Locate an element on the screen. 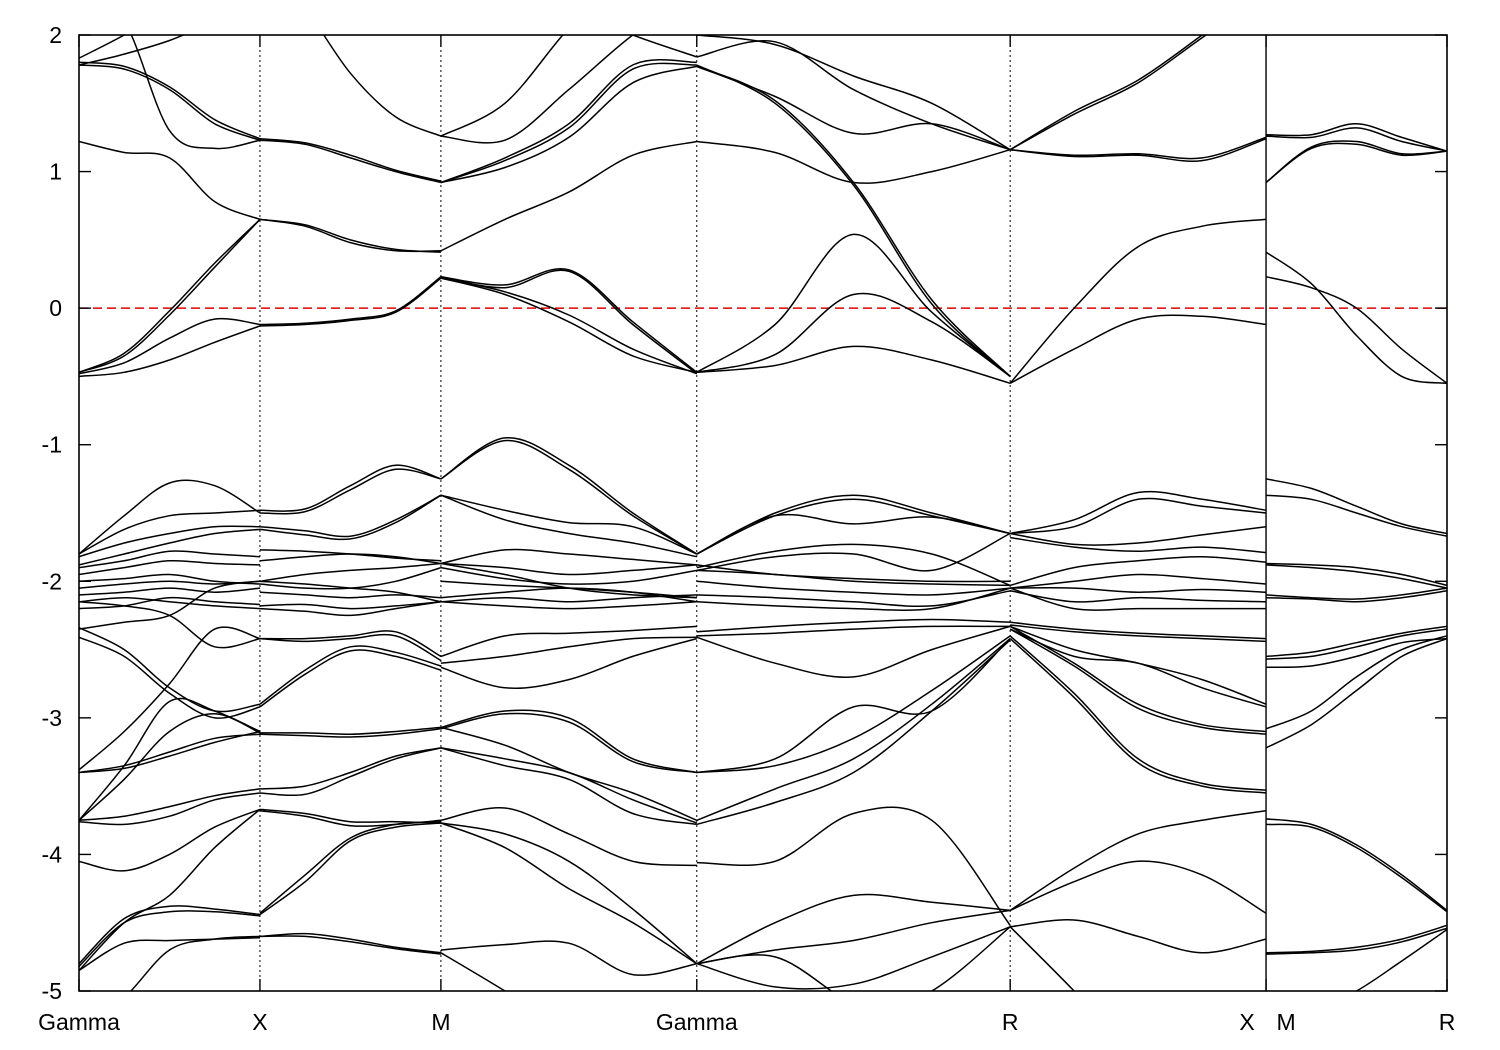 Image resolution: width=1500 pixels, height=1050 pixels. y-tick-label: 2 is located at coordinates (55, 35).